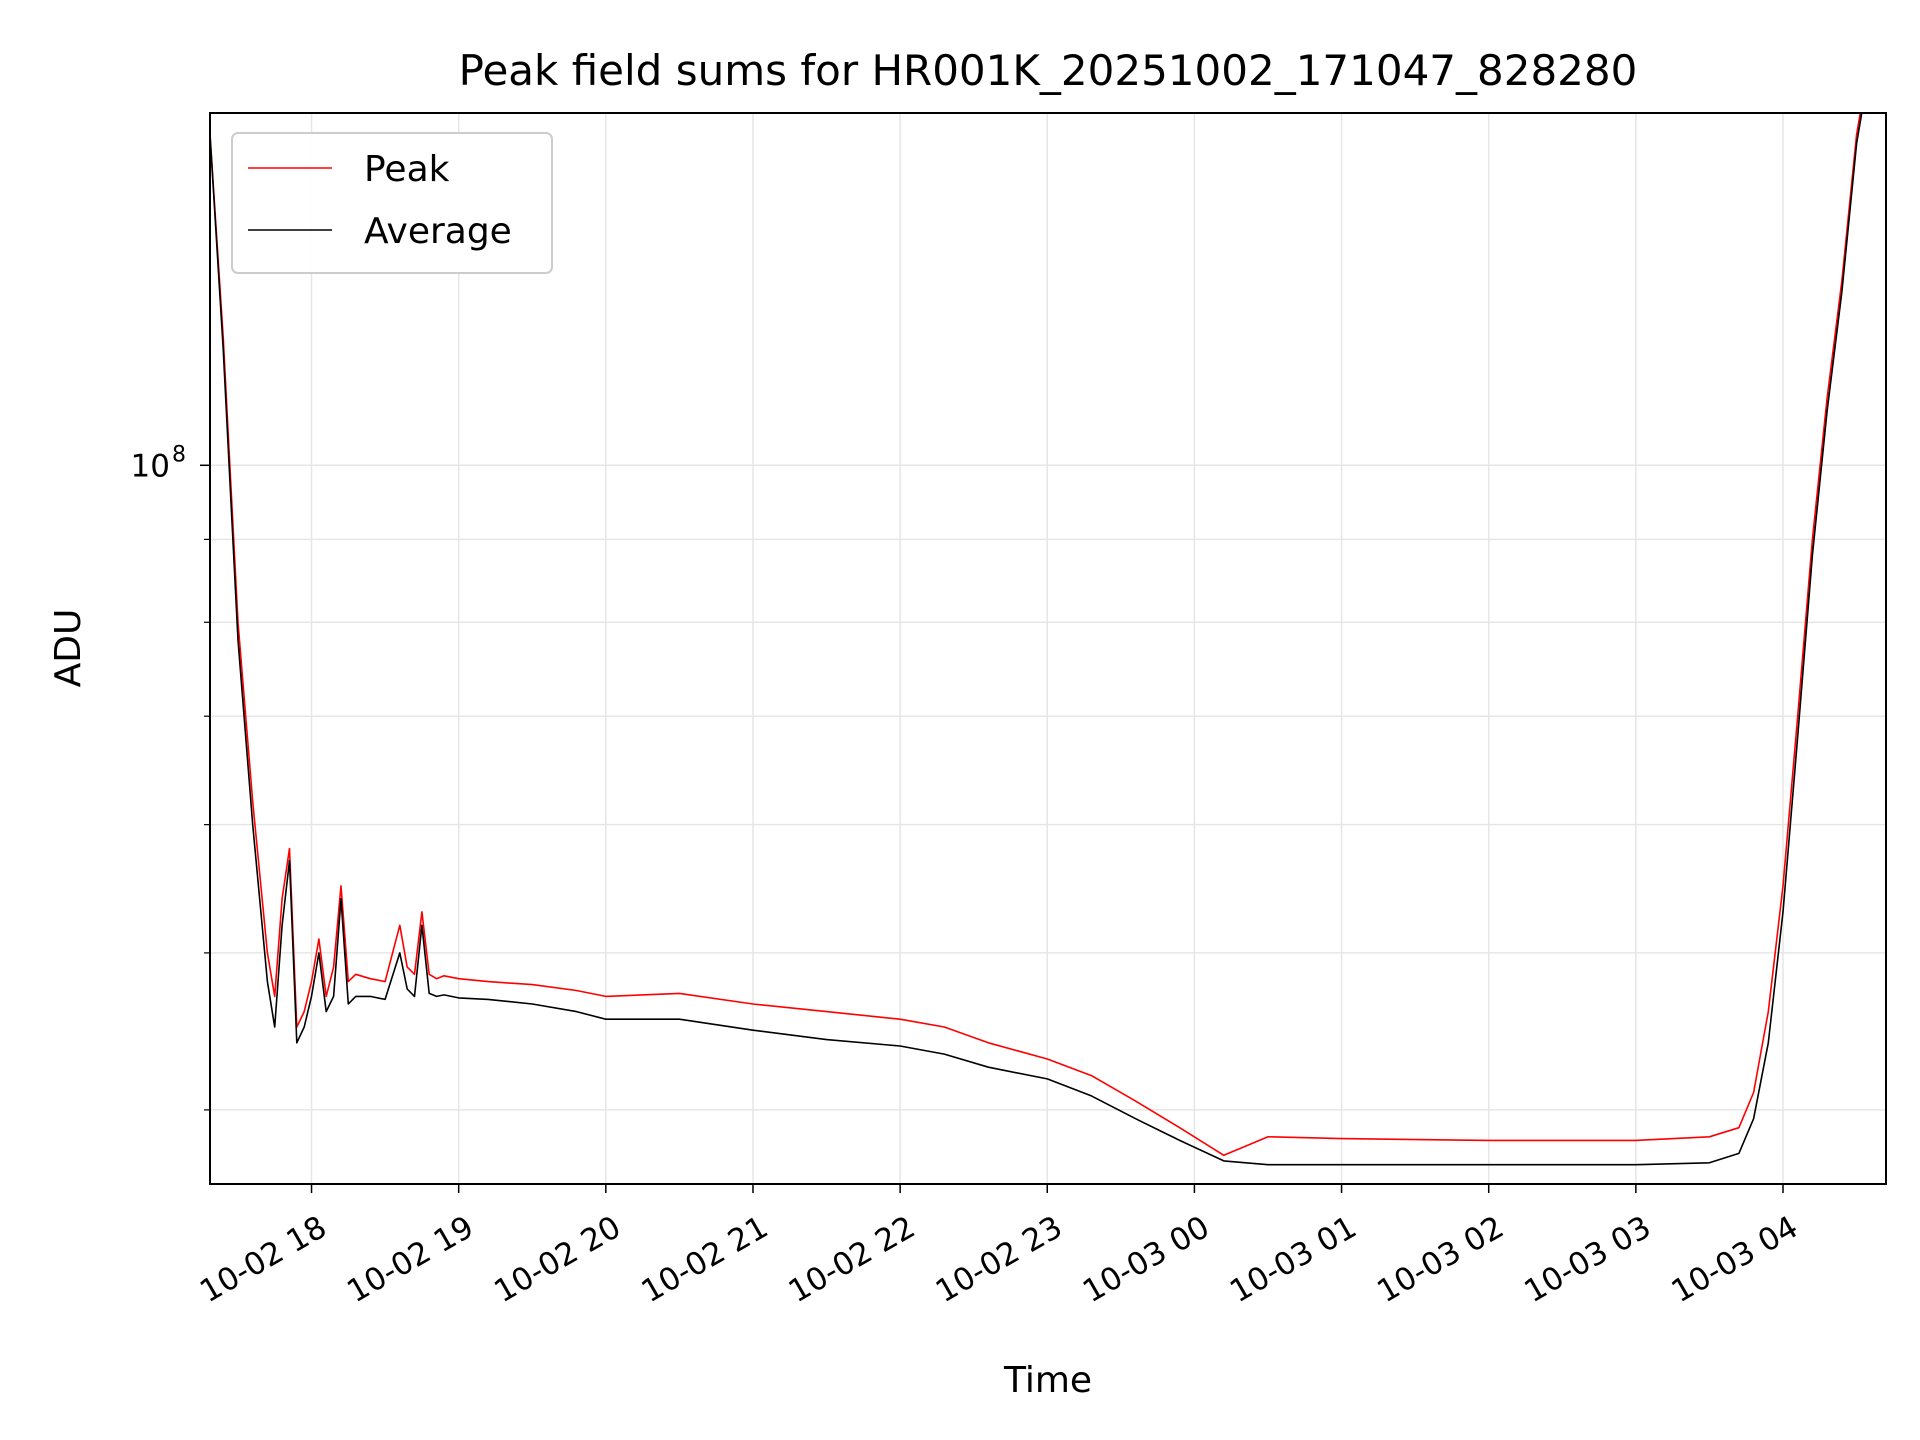  I want to click on y-axis-ticks: 10 8, so click(170, 776).